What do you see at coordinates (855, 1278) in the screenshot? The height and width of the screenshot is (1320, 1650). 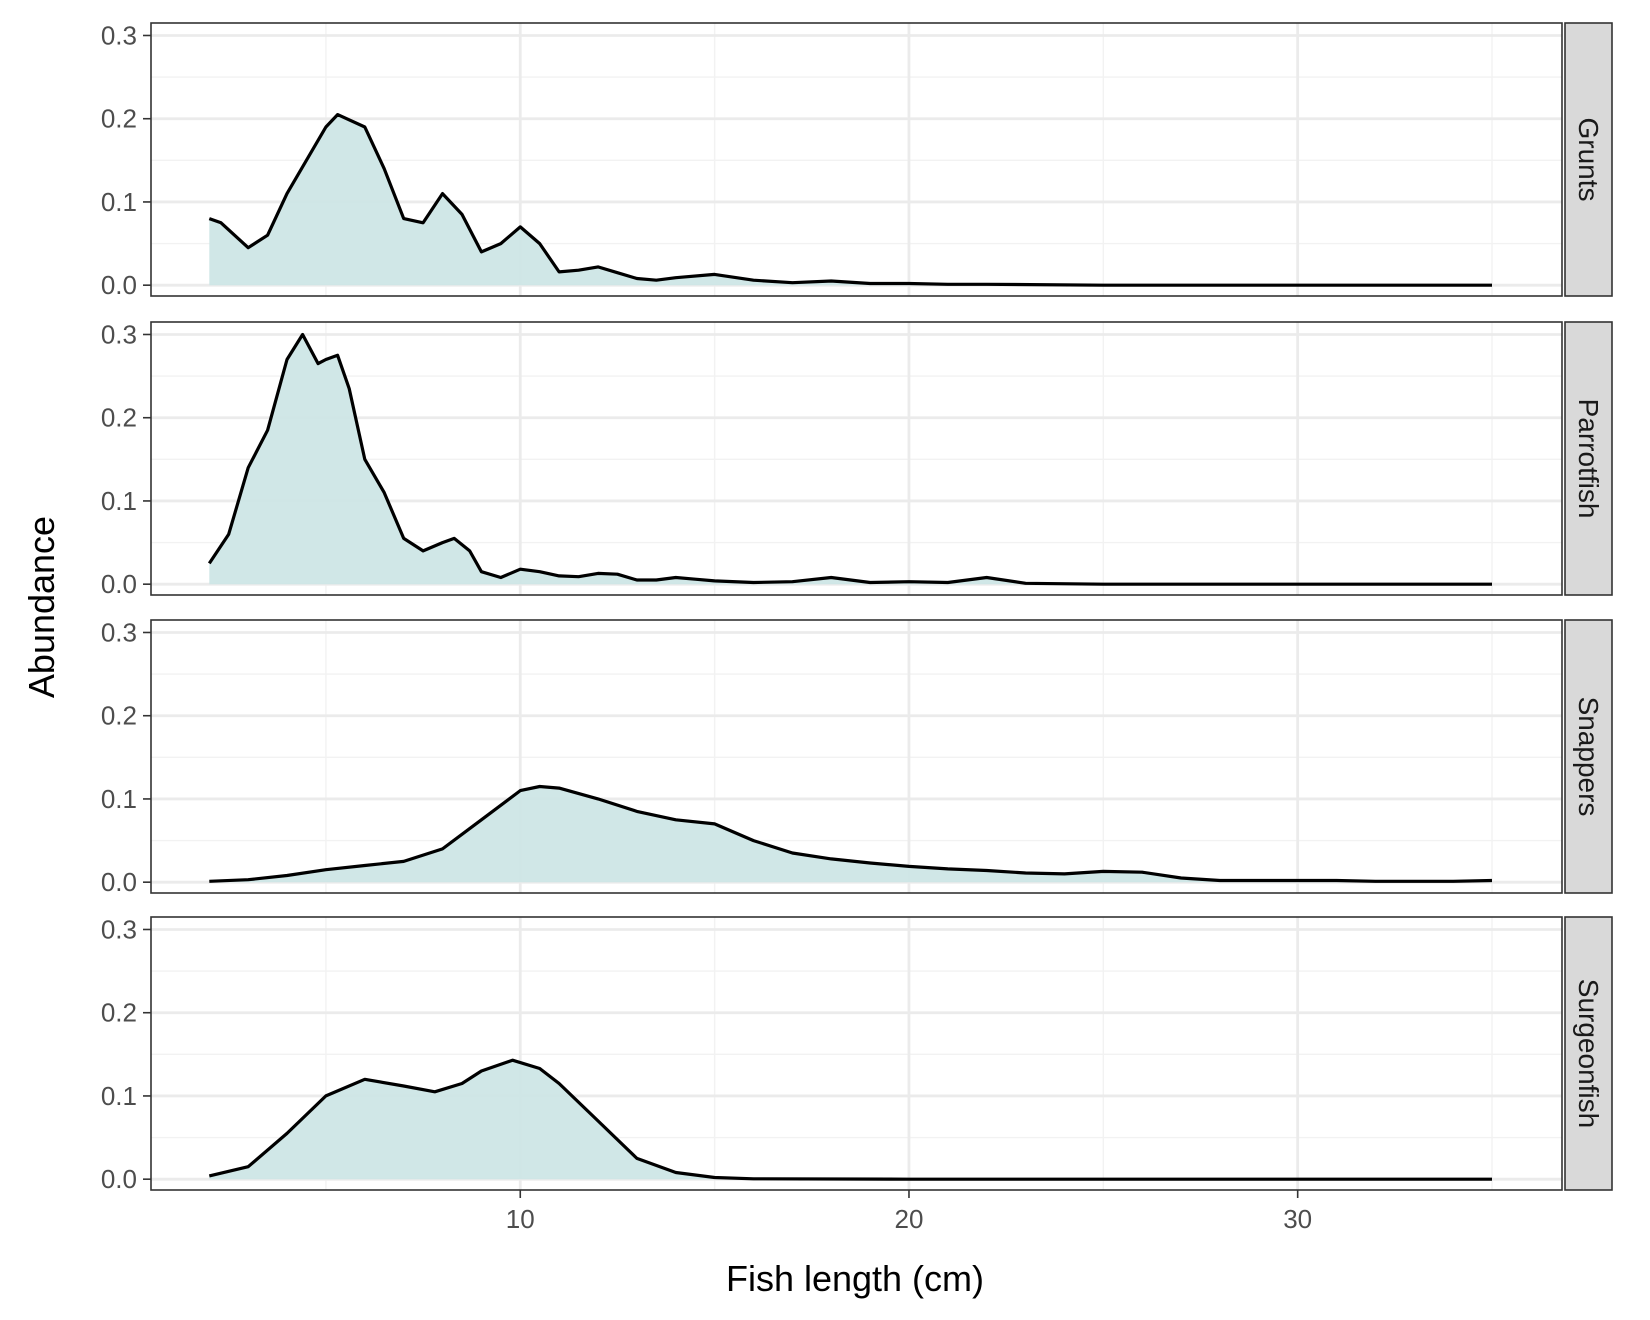 I see `x-axis-title: Fish length (cm)` at bounding box center [855, 1278].